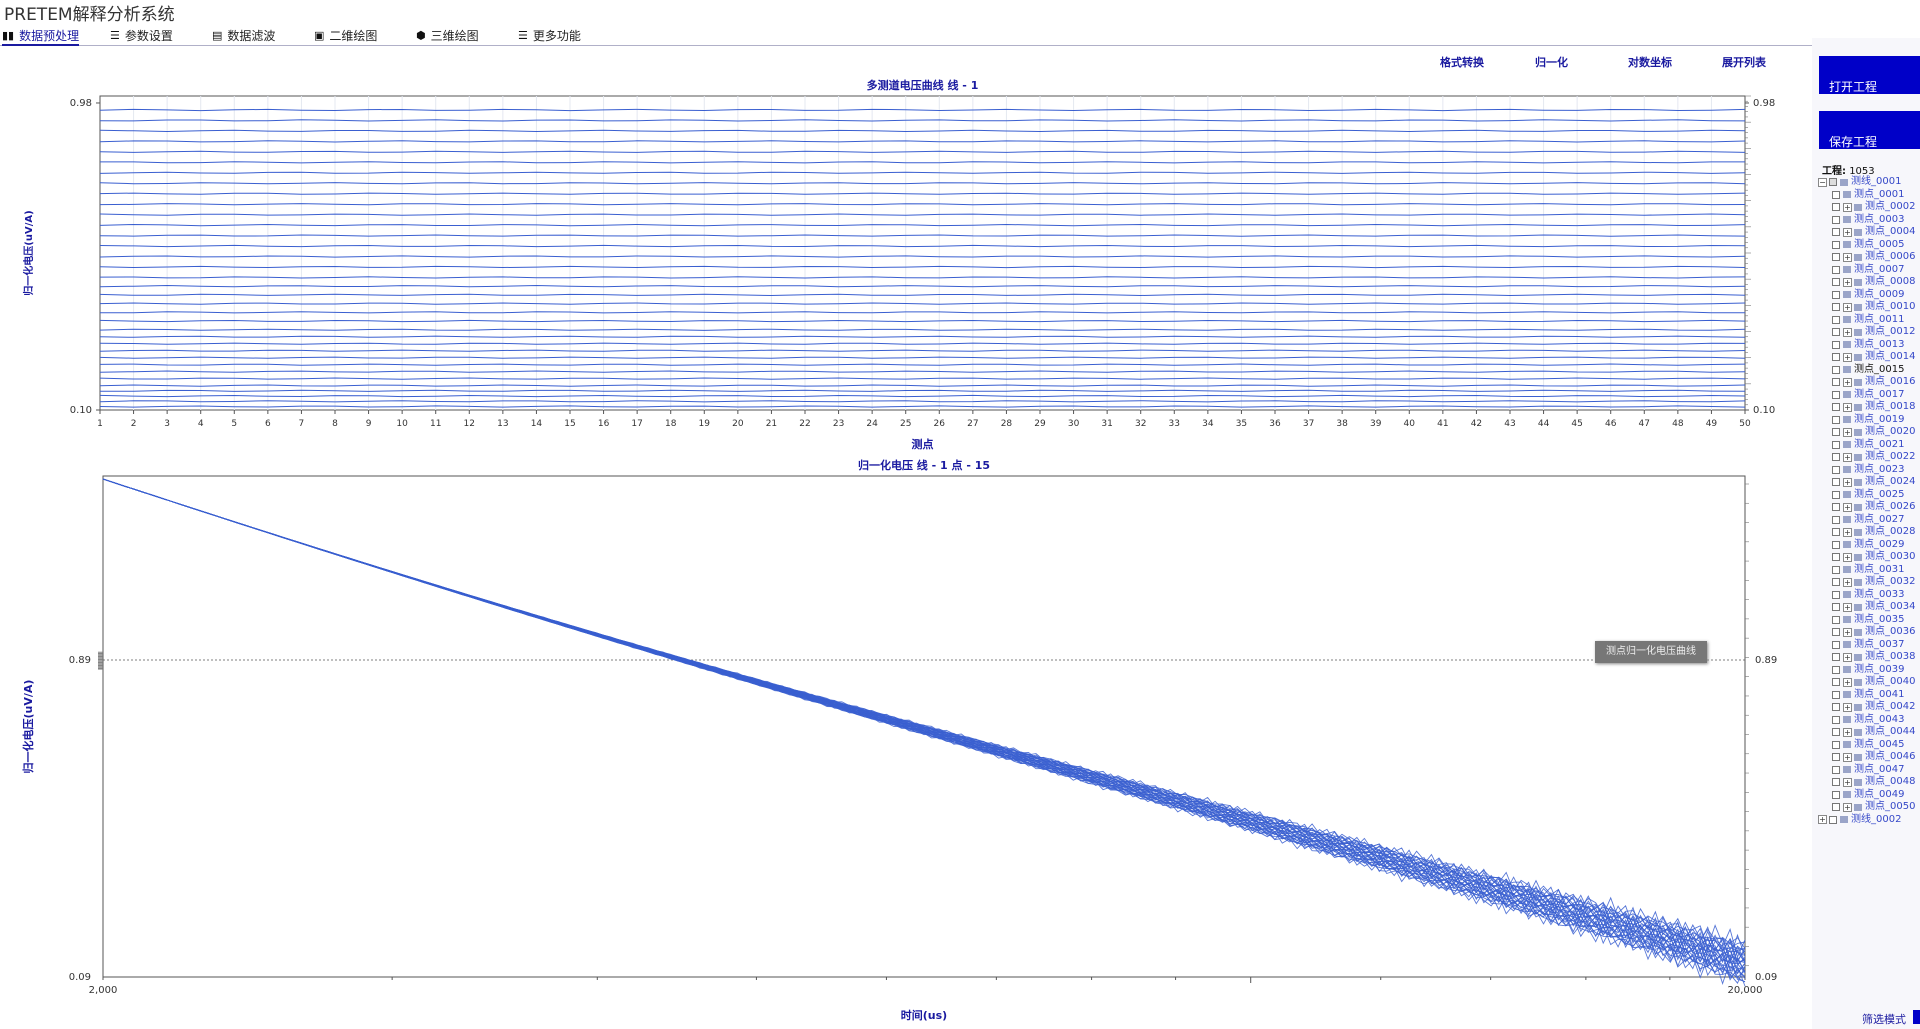 The height and width of the screenshot is (1029, 1920). Describe the element at coordinates (1869, 257) in the screenshot. I see `tree-point-item: + 测点_0006` at that location.